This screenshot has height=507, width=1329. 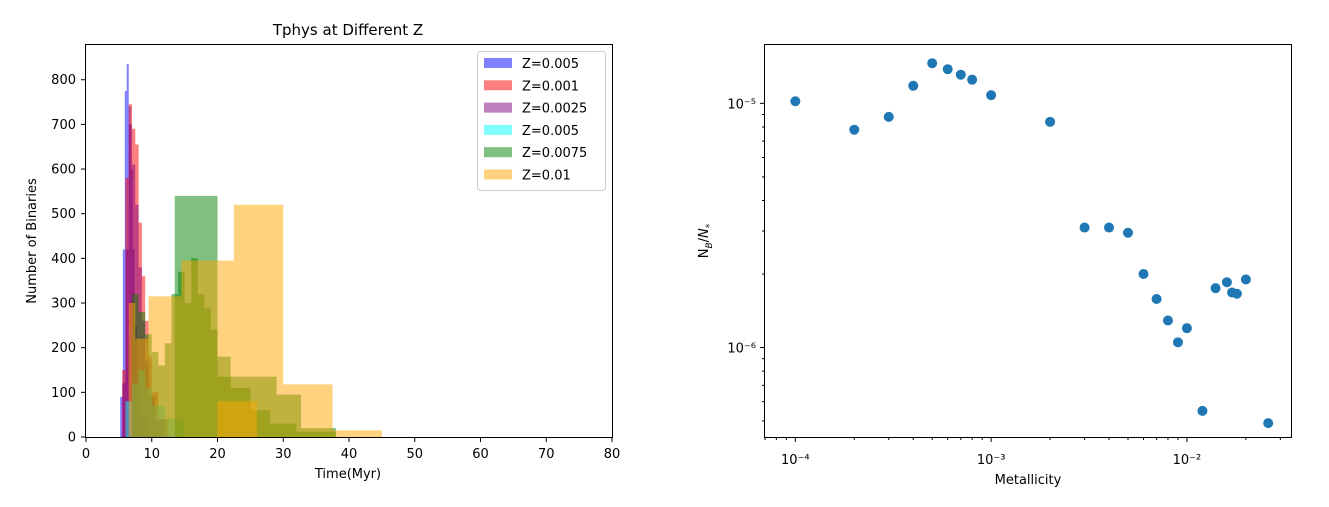 What do you see at coordinates (550, 86) in the screenshot?
I see `legend-label: Z=0.001` at bounding box center [550, 86].